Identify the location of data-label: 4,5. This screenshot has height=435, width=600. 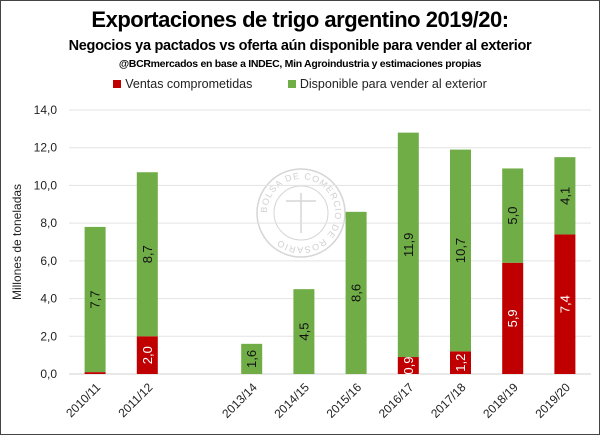
(303, 332).